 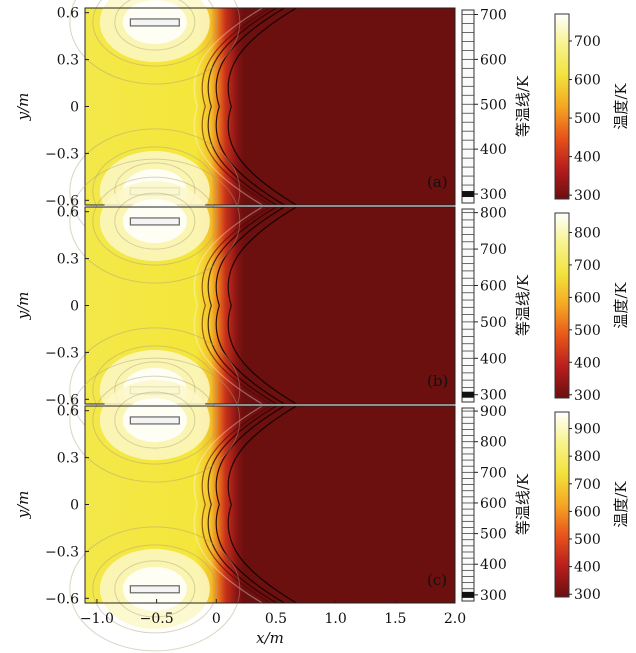 What do you see at coordinates (437, 182) in the screenshot?
I see `panel-label: (a)` at bounding box center [437, 182].